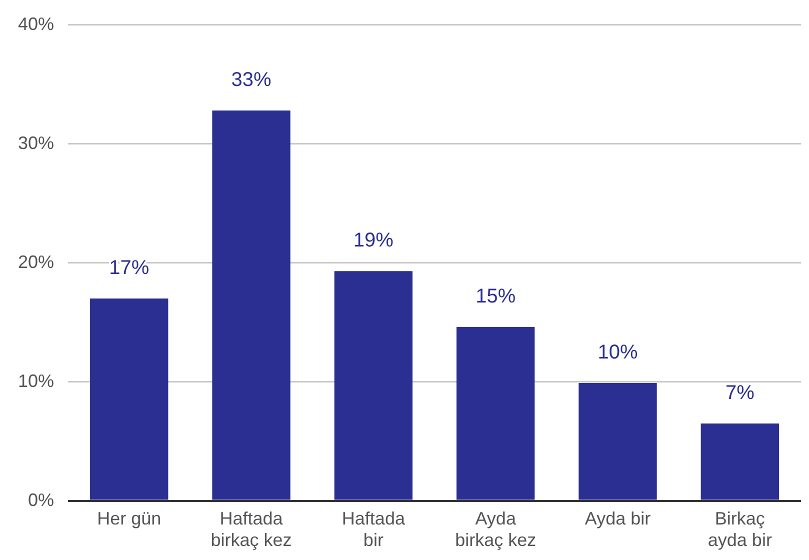 Image resolution: width=809 pixels, height=560 pixels. I want to click on data-label: 7%, so click(740, 393).